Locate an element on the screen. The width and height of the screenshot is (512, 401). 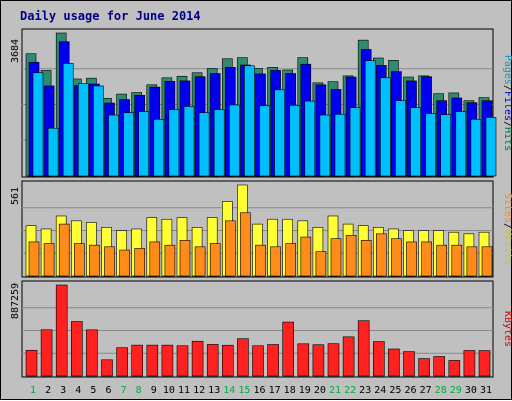
panel-legend: Sites/Visits is located at coordinates (507, 229).